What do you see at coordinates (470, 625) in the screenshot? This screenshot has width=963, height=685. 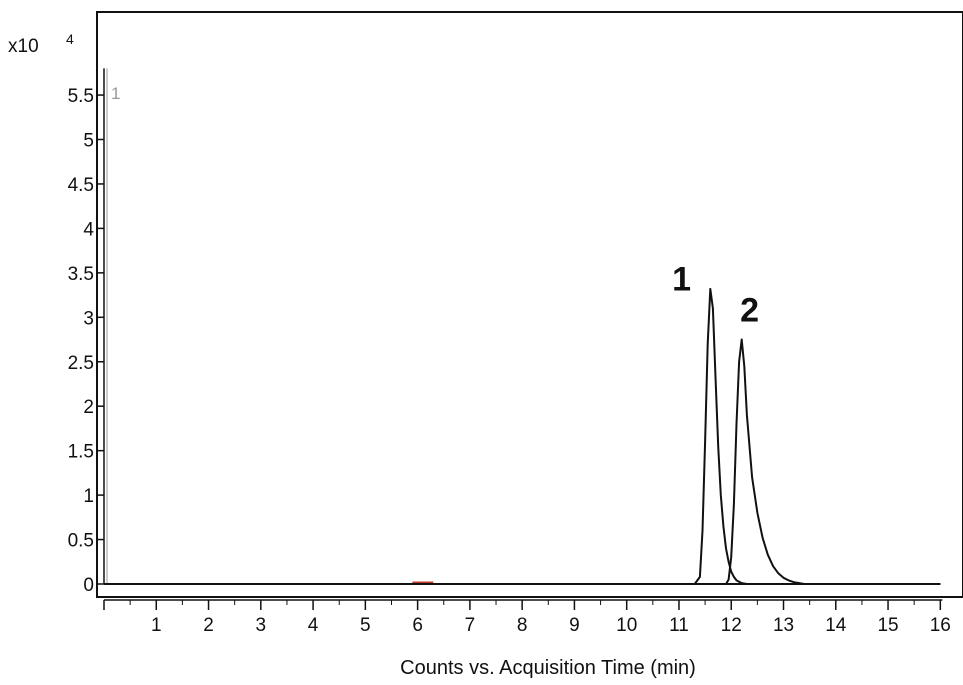 I see `x-tick-label: 7` at bounding box center [470, 625].